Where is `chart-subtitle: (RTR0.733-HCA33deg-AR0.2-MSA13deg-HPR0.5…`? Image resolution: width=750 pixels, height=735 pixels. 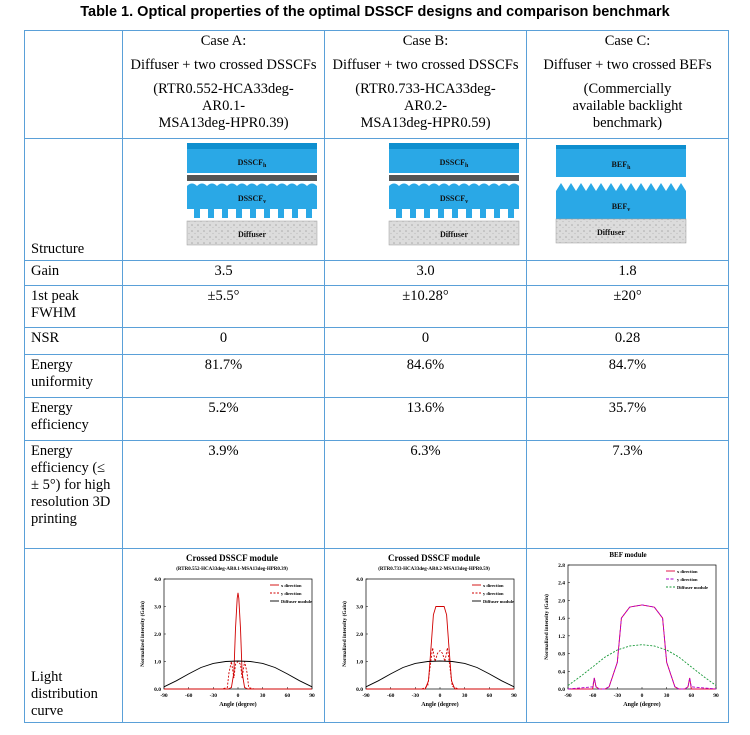
chart-subtitle: (RTR0.733-HCA33deg-AR0.2-MSA13deg-HPR0.5… is located at coordinates (434, 569).